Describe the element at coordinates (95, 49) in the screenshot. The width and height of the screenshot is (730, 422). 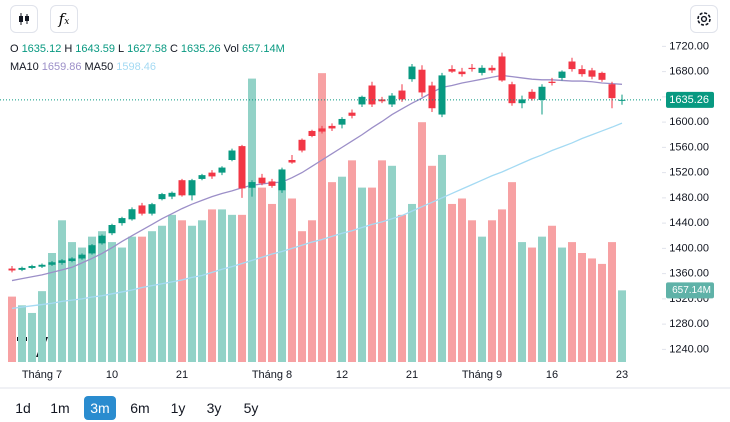
I see `legend-value: 1643.59` at that location.